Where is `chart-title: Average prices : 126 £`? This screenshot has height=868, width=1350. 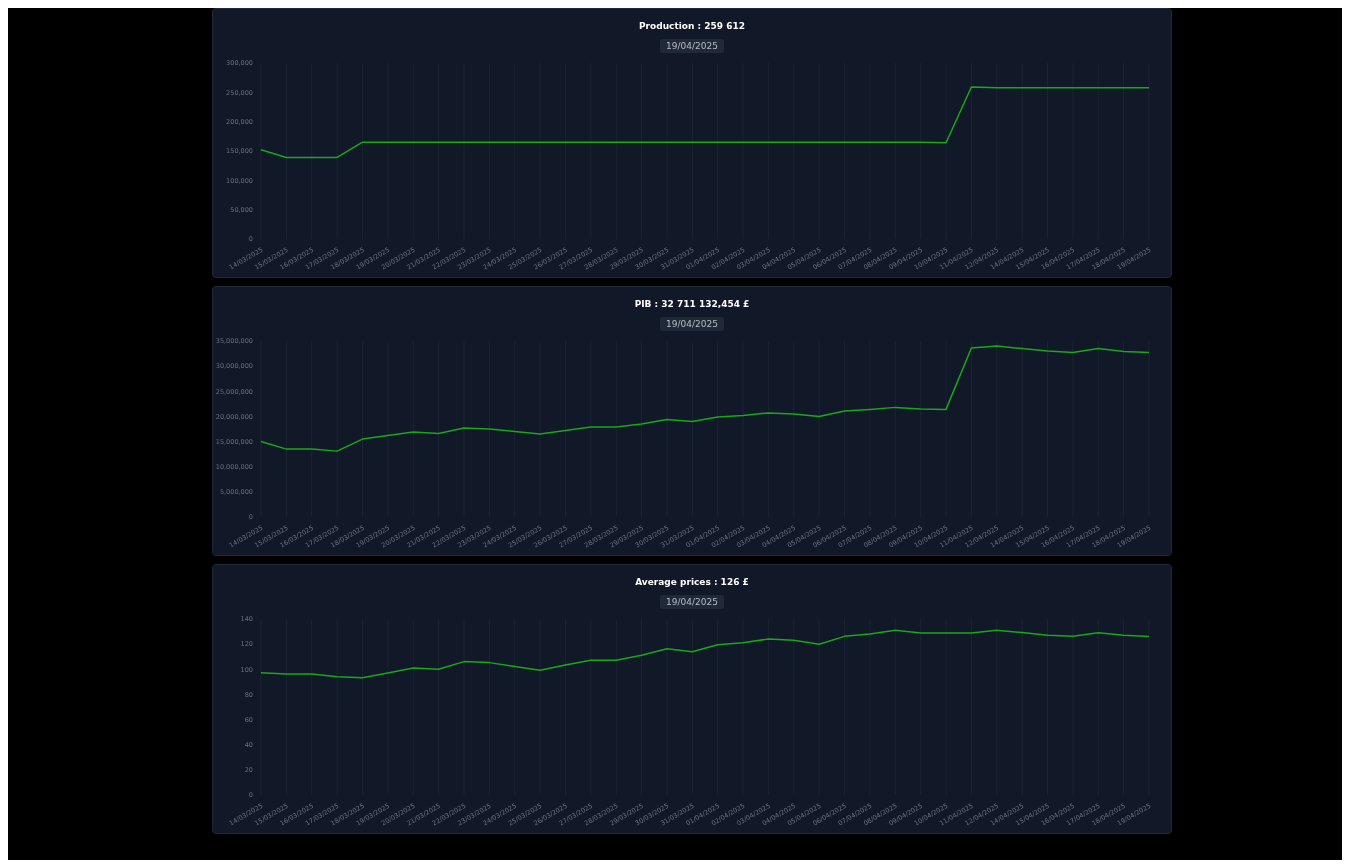
chart-title: Average prices : 126 £ is located at coordinates (692, 581).